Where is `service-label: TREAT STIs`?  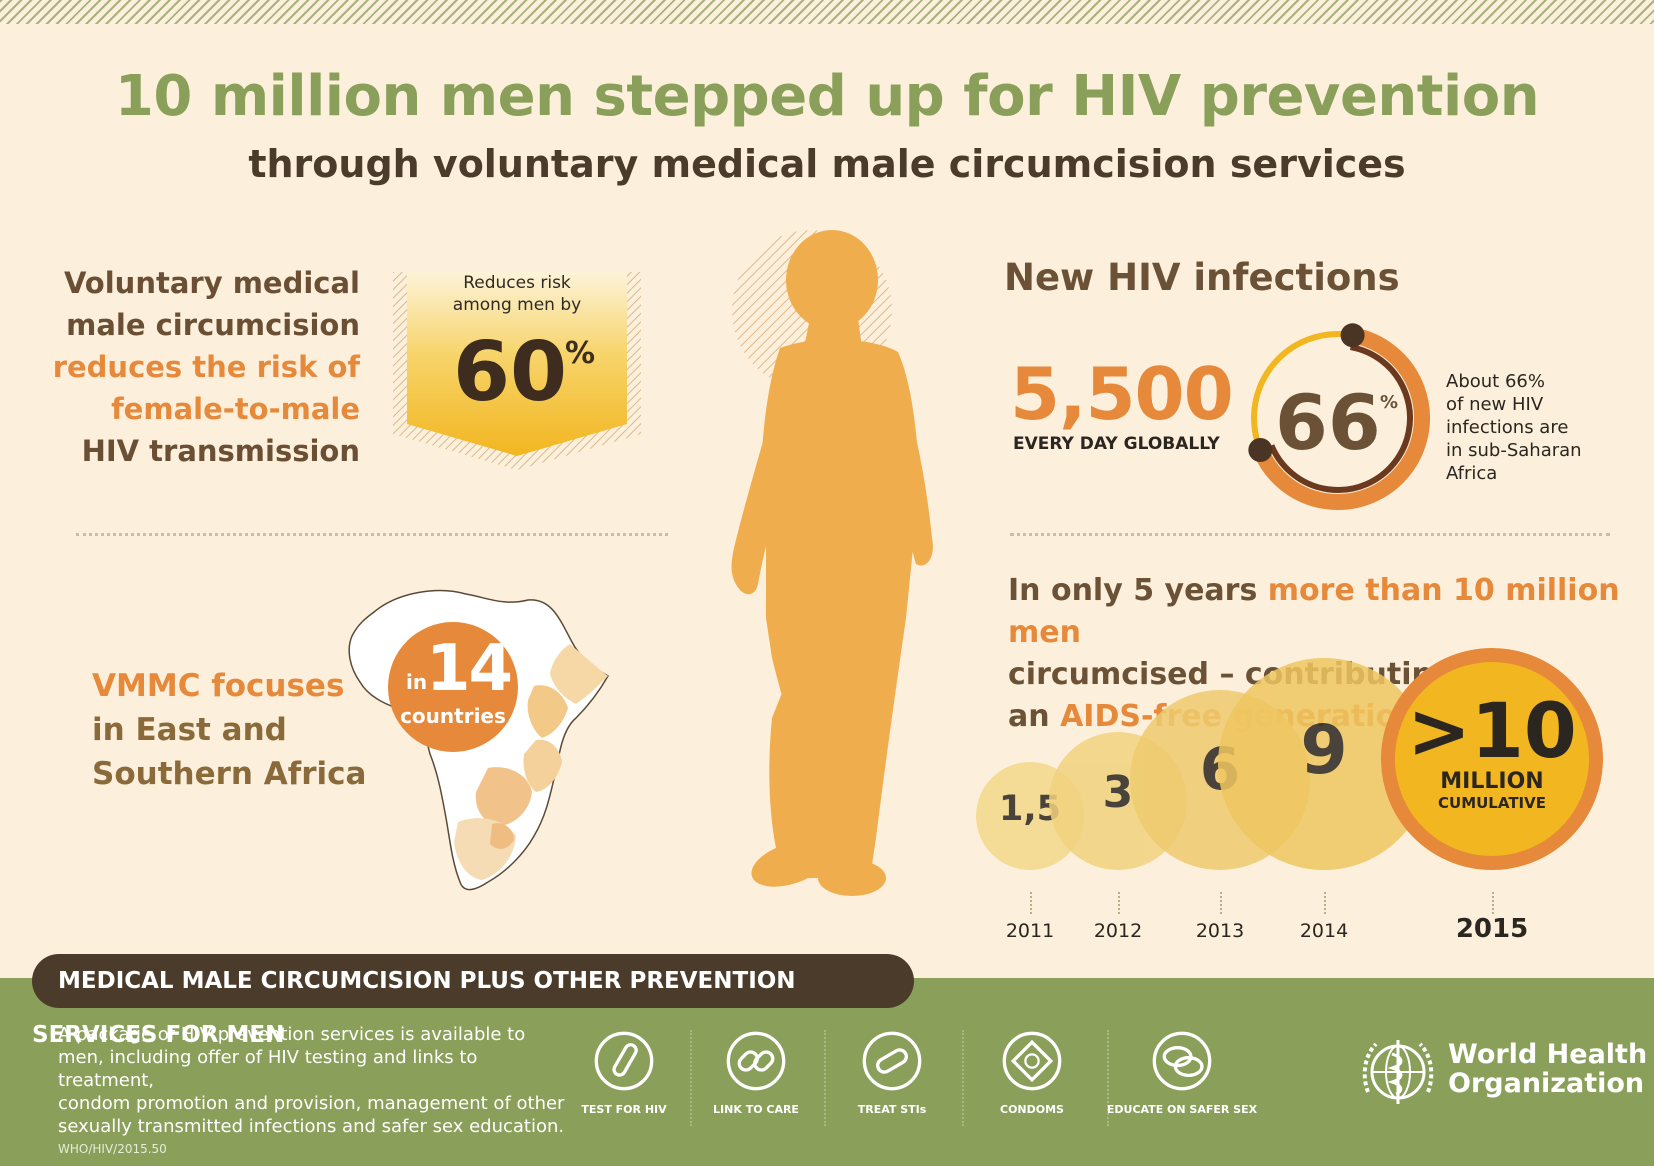 service-label: TREAT STIs is located at coordinates (892, 1109).